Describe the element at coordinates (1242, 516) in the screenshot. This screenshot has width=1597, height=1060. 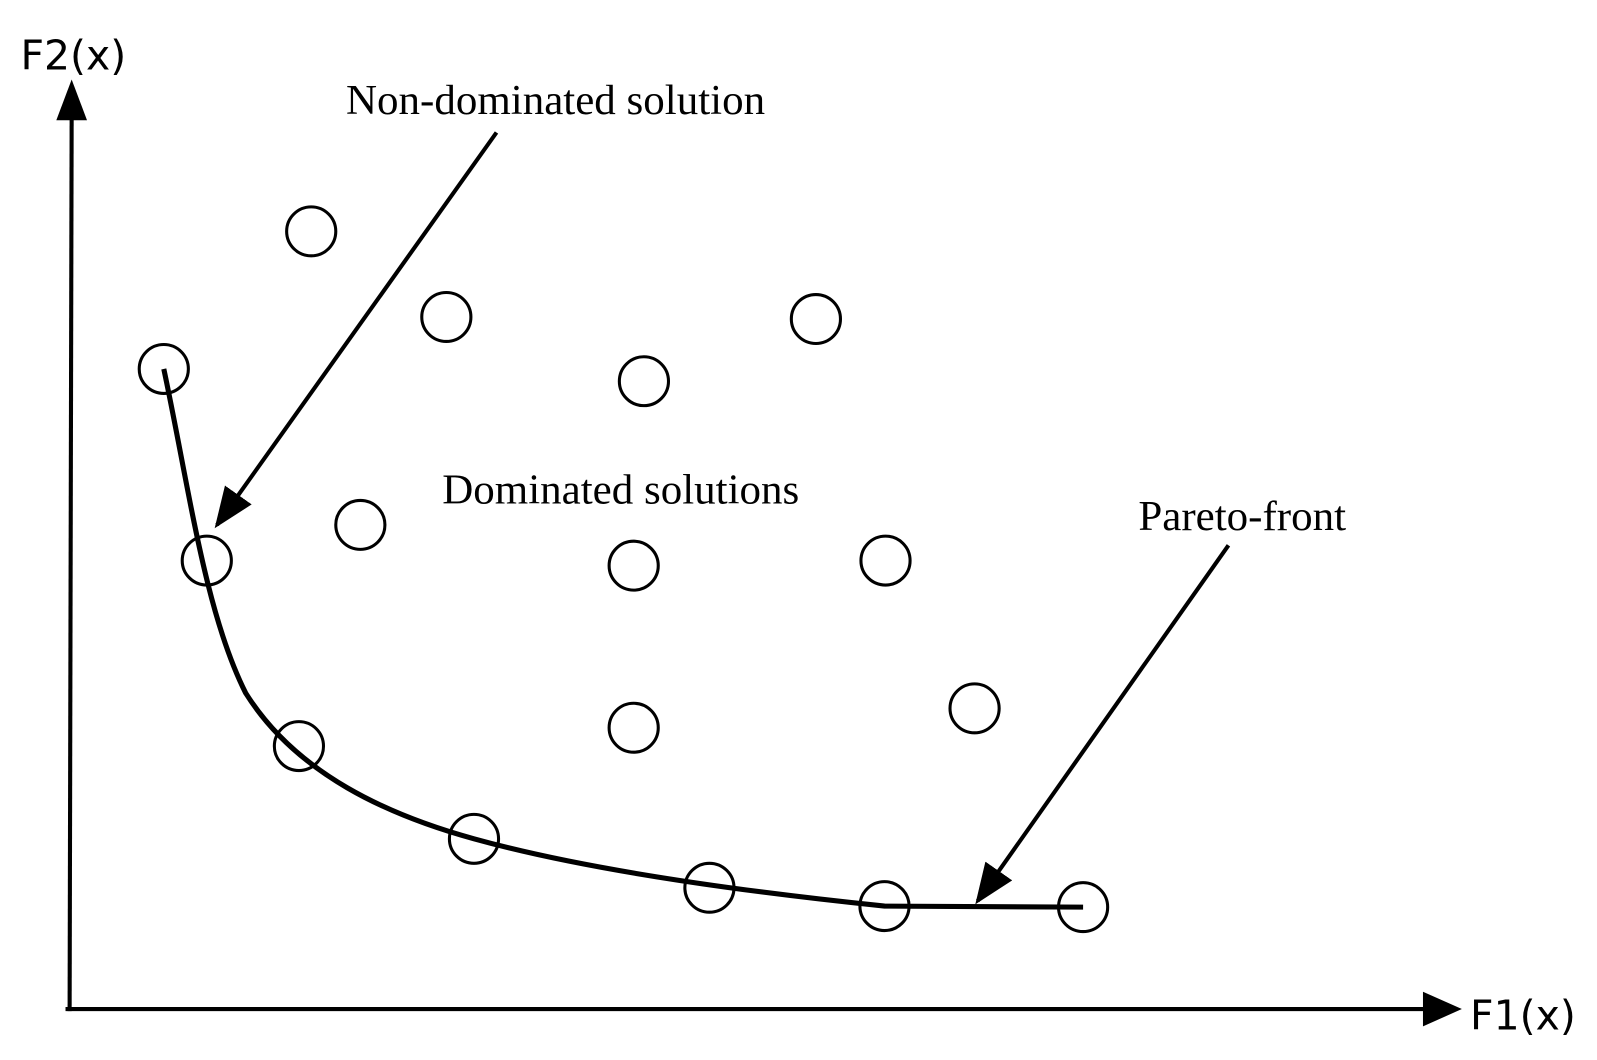
I see `annotation: Pareto-front` at that location.